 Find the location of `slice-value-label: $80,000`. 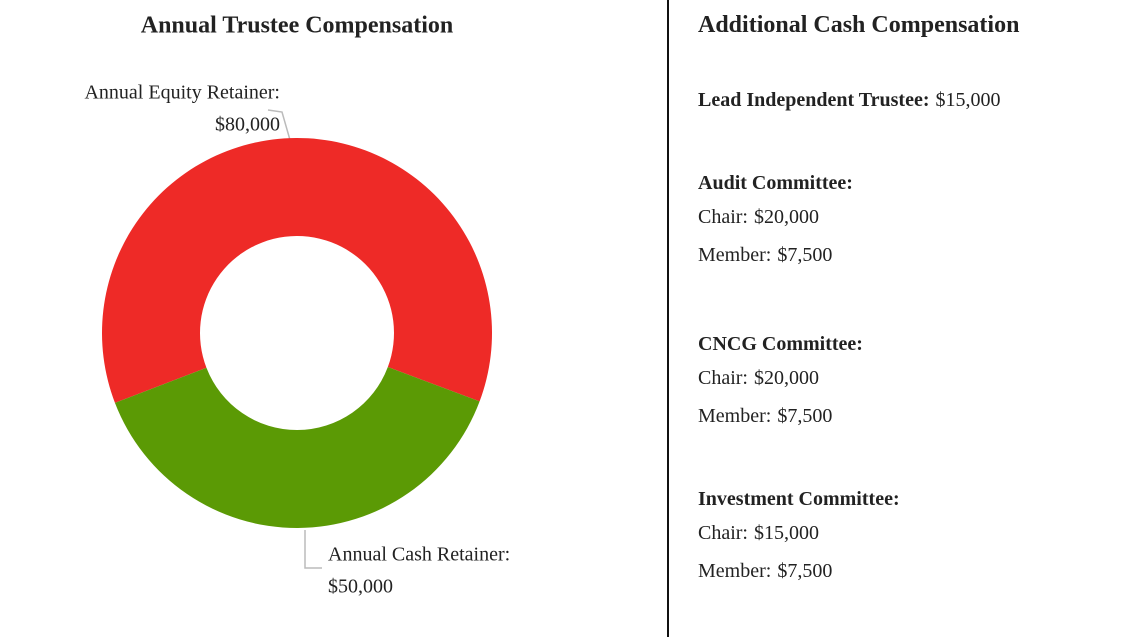

slice-value-label: $80,000 is located at coordinates (247, 125).